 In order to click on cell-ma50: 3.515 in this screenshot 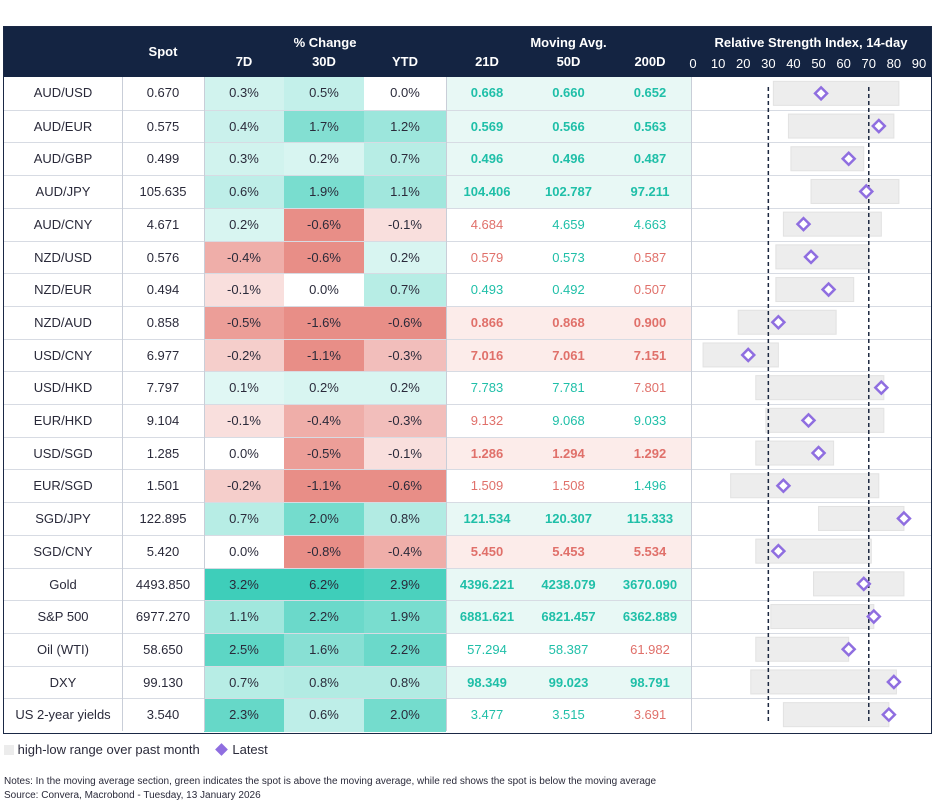, I will do `click(568, 715)`.